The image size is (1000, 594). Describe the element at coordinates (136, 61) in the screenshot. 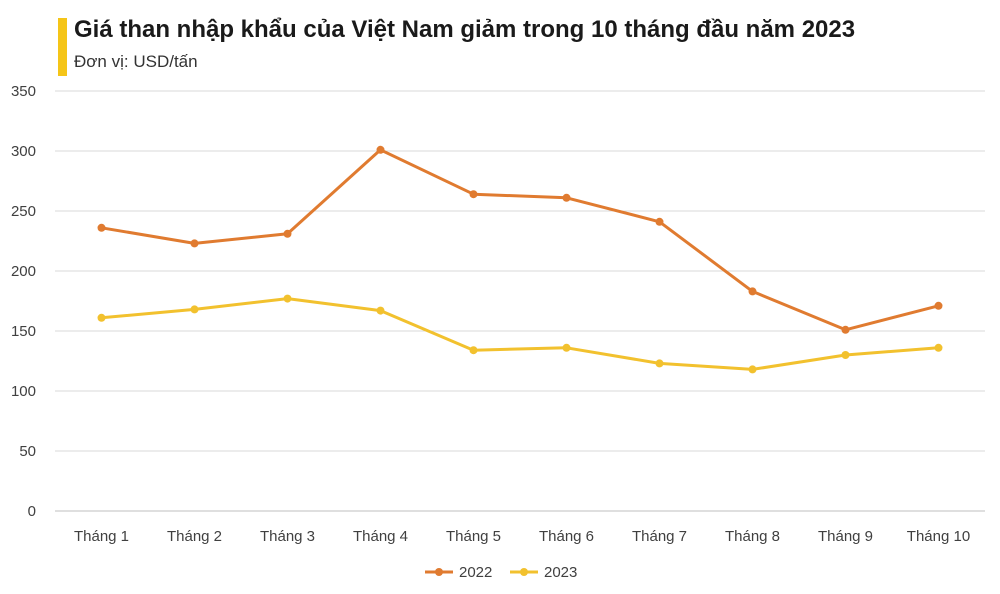

I see `chart-subtitle: Đơn vị: USD/tấn` at that location.